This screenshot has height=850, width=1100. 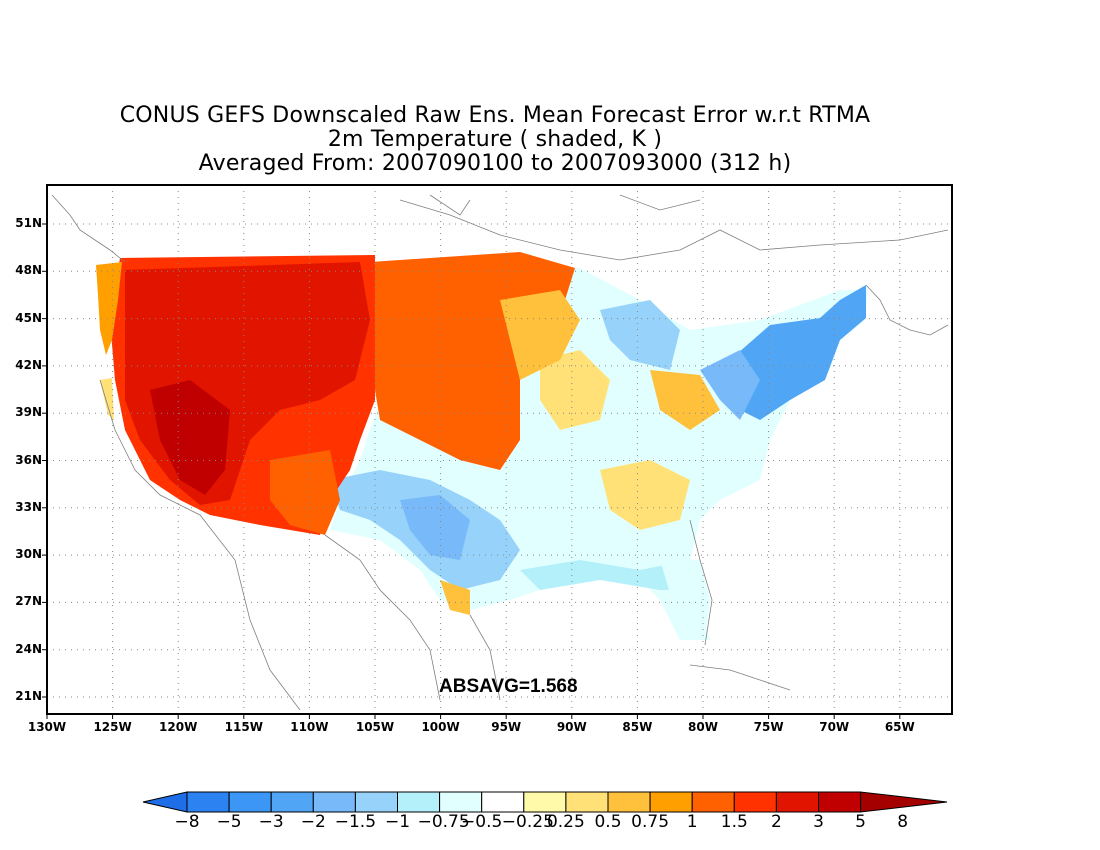 What do you see at coordinates (243, 727) in the screenshot?
I see `lon-label: 115W` at bounding box center [243, 727].